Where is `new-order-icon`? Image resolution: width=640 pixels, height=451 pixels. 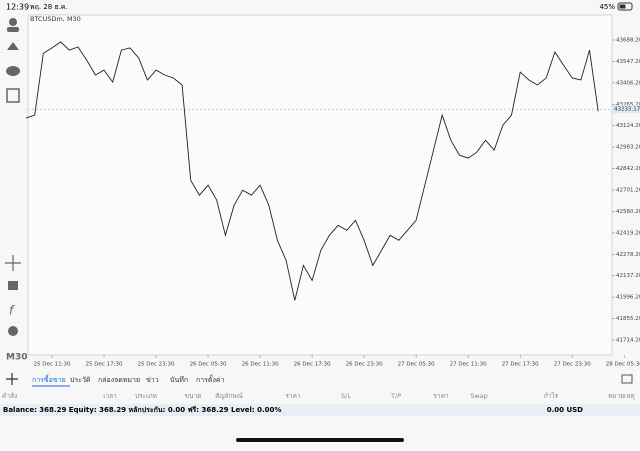 new-order-icon is located at coordinates (13, 95).